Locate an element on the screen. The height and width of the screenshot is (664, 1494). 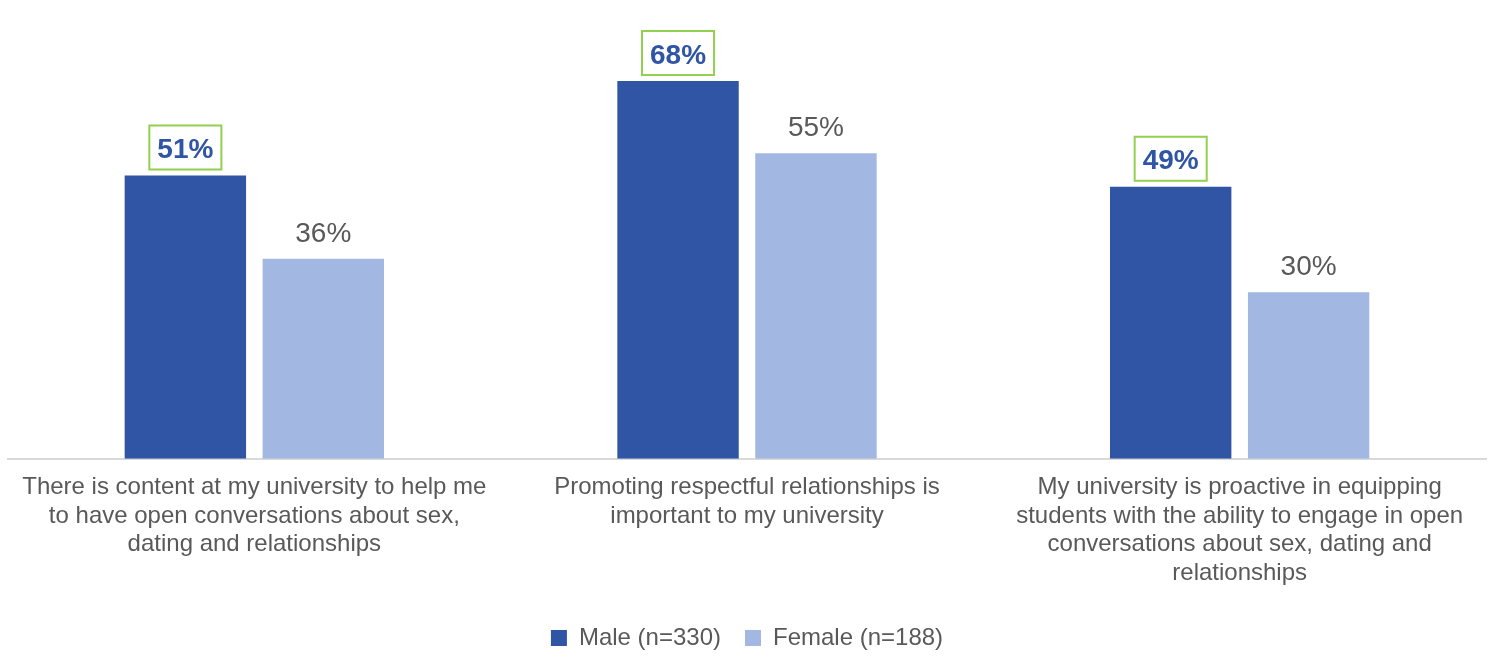
data-label: 30% is located at coordinates (1308, 265).